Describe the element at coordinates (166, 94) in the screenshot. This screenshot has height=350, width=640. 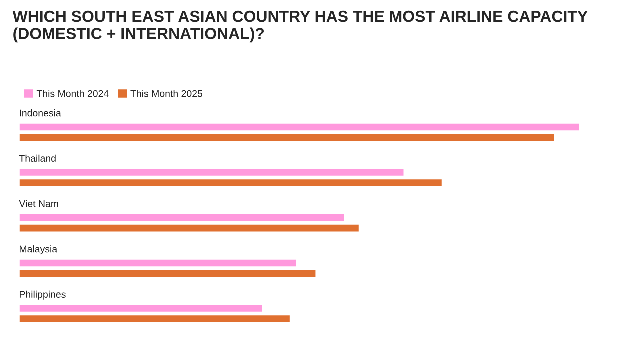
I see `legend-label: This Month 2025` at that location.